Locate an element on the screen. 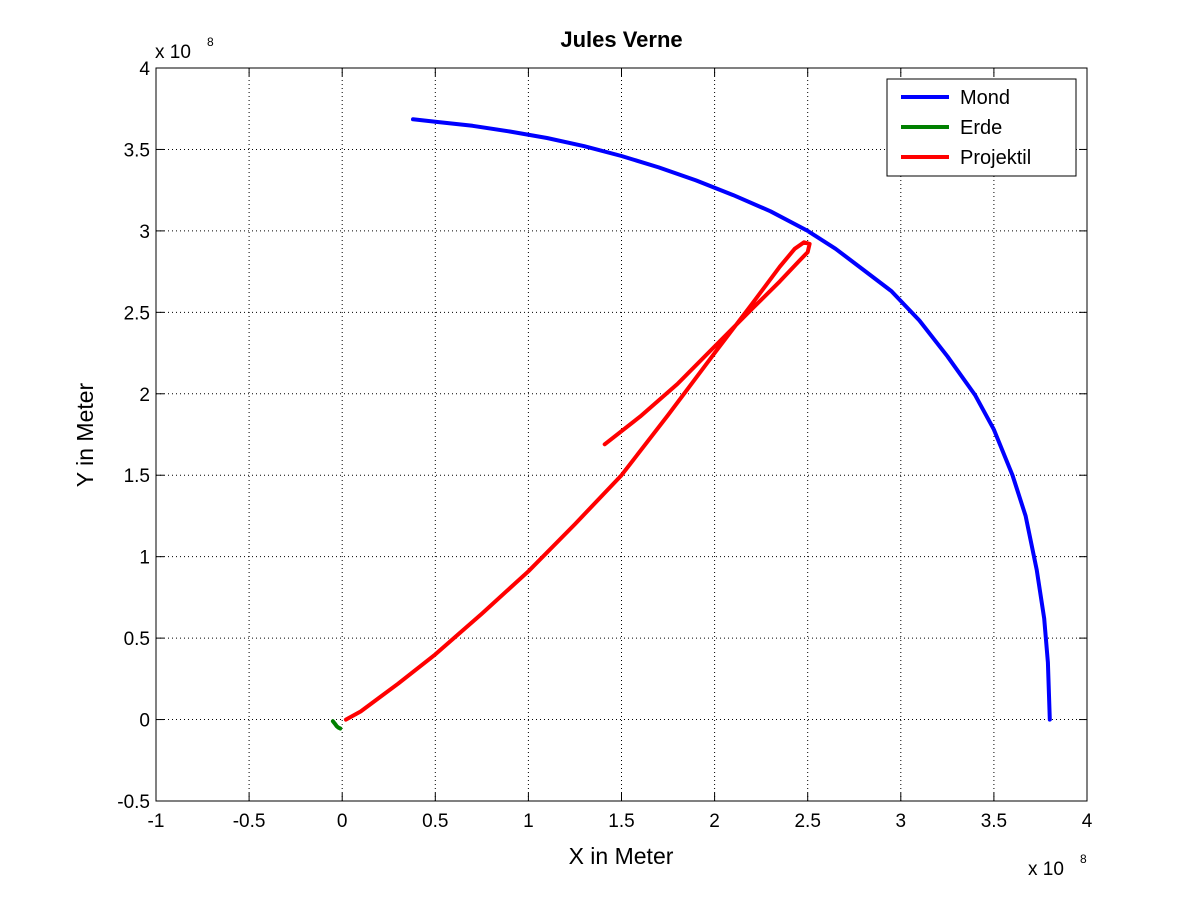 This screenshot has height=900, width=1201. legend-label: Erde is located at coordinates (981, 128).